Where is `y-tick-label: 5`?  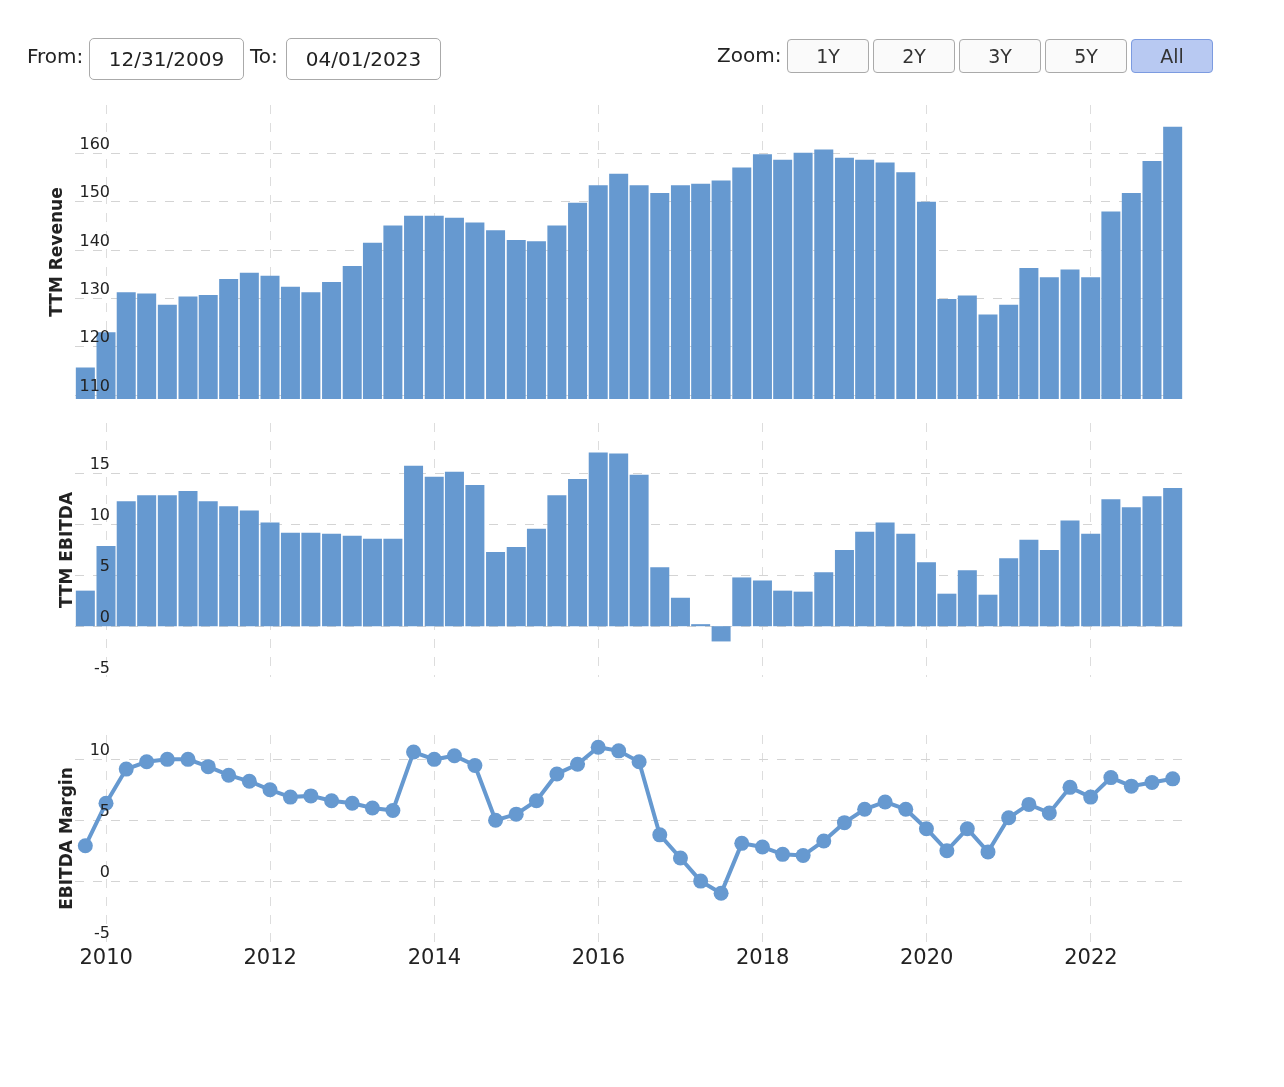
y-tick-label: 5 is located at coordinates (104, 565).